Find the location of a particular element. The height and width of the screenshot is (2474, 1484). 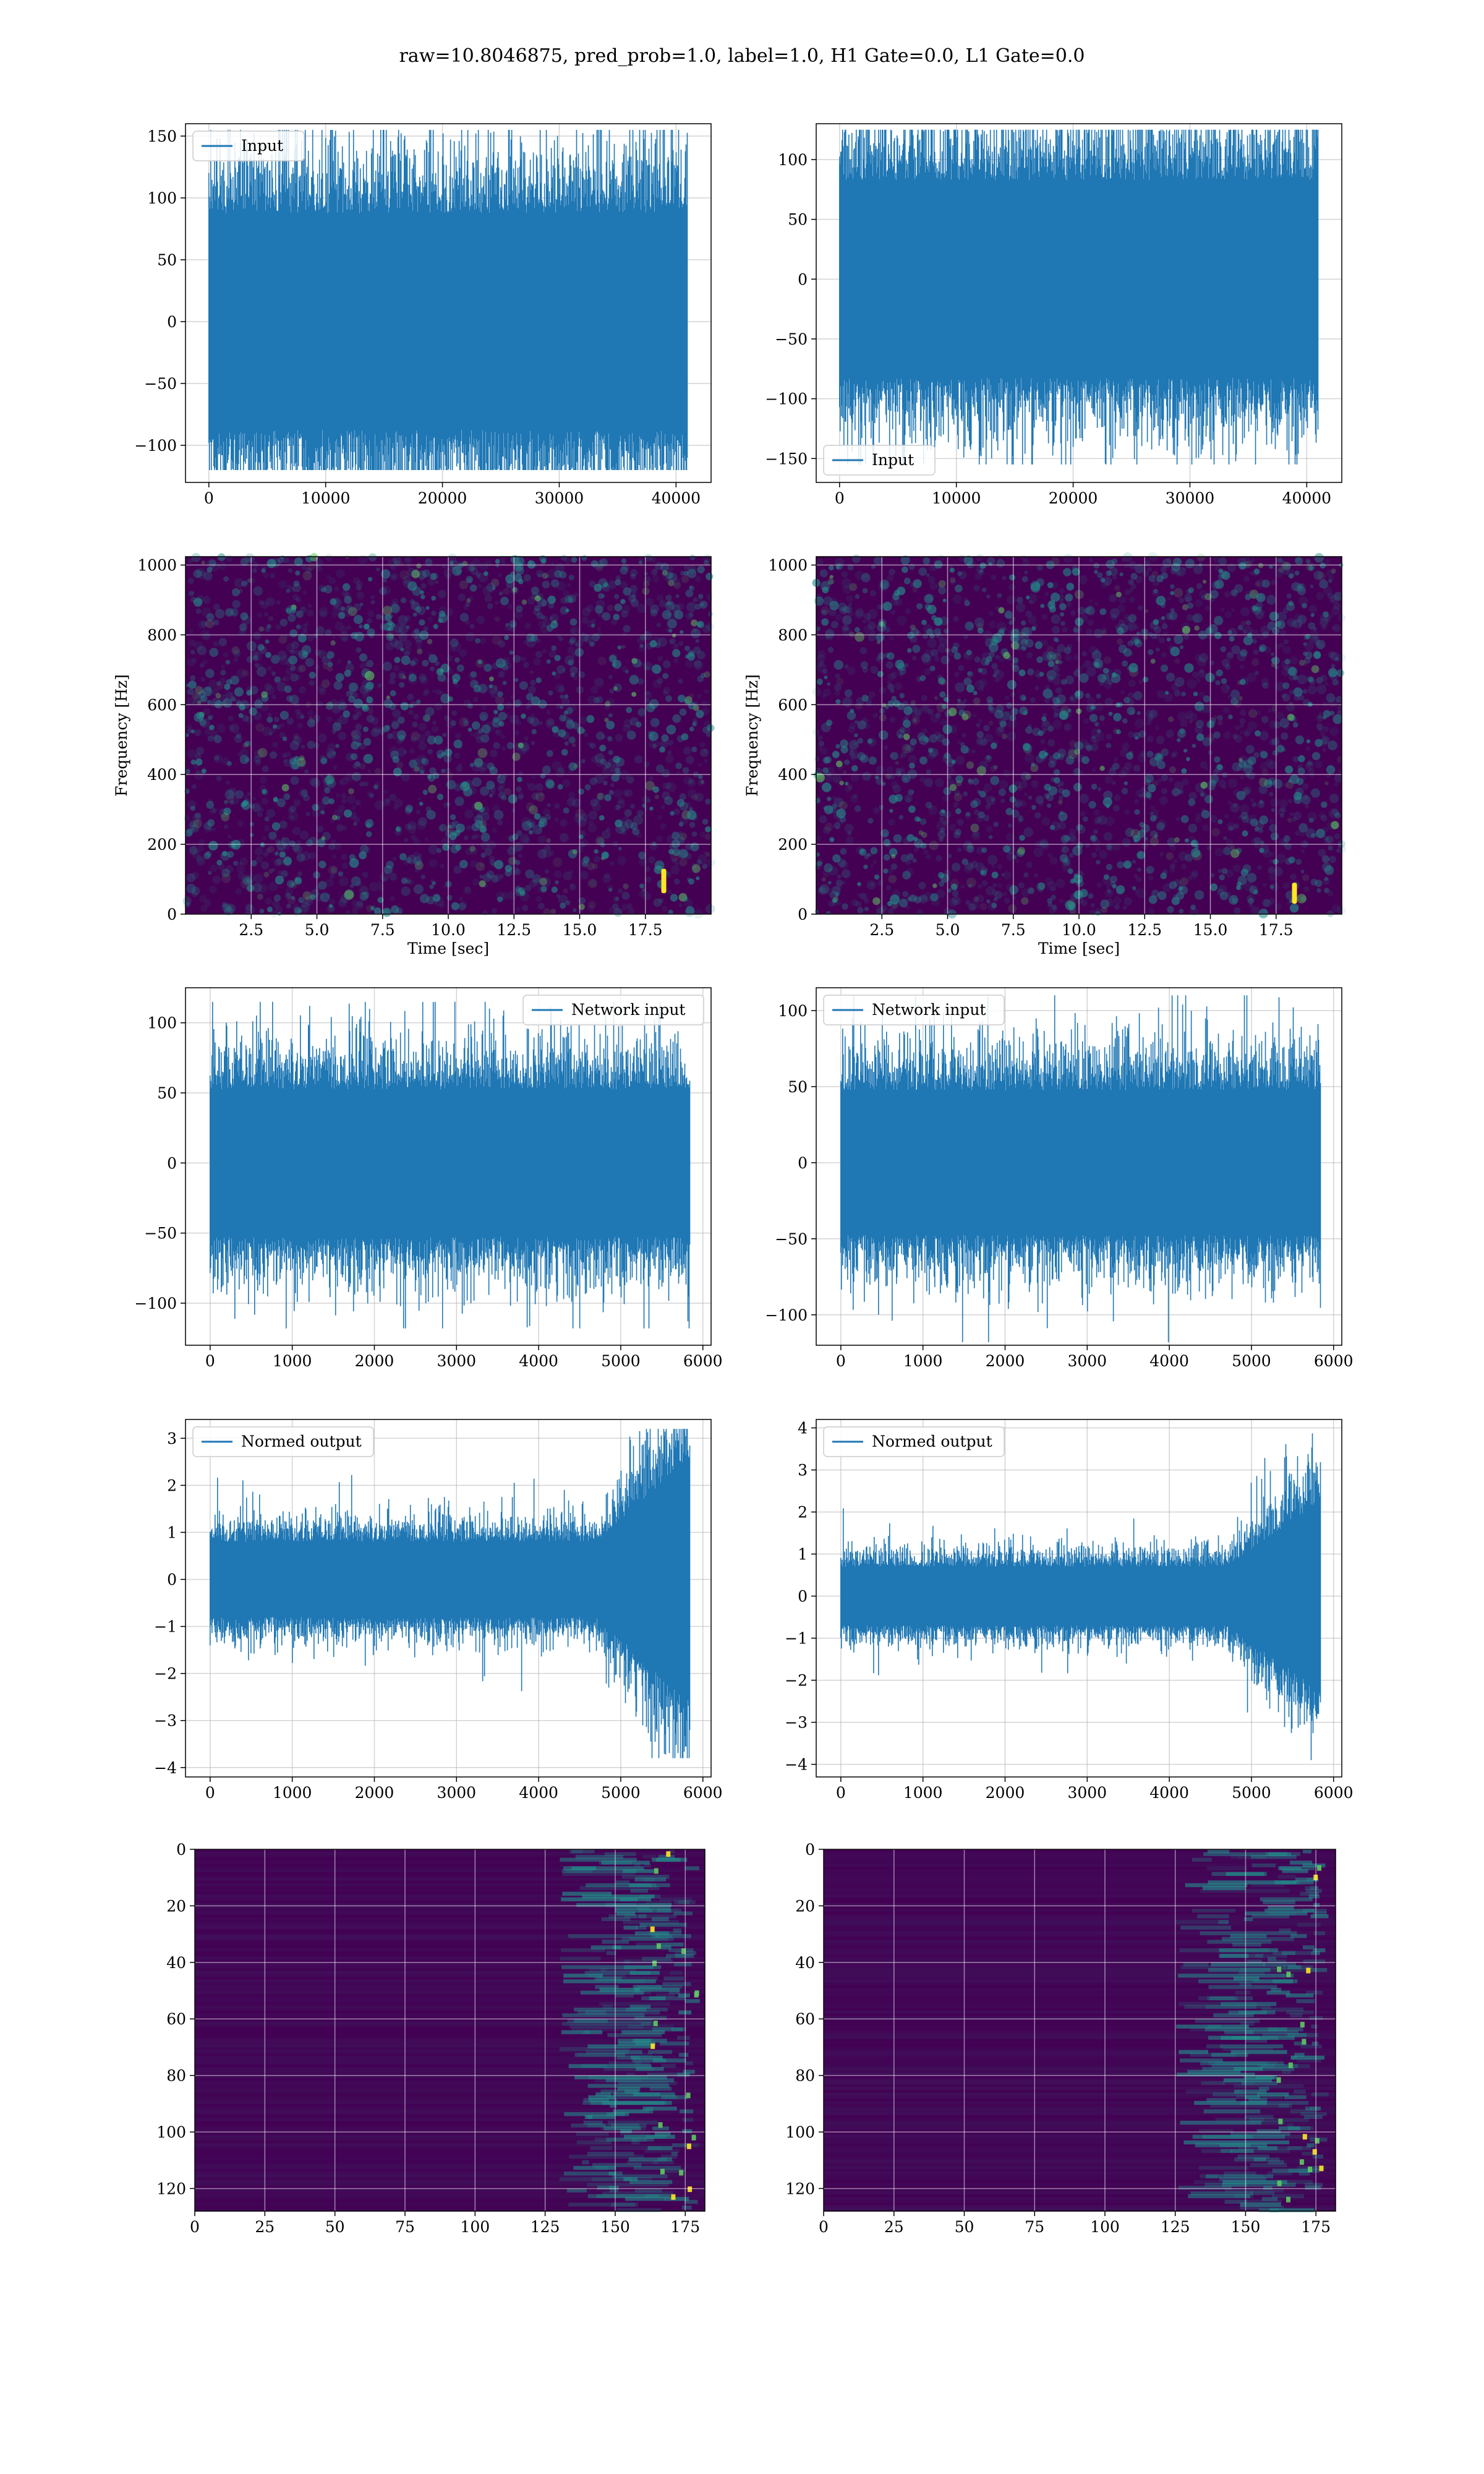

y-tick-label: 0 is located at coordinates (172, 1163).